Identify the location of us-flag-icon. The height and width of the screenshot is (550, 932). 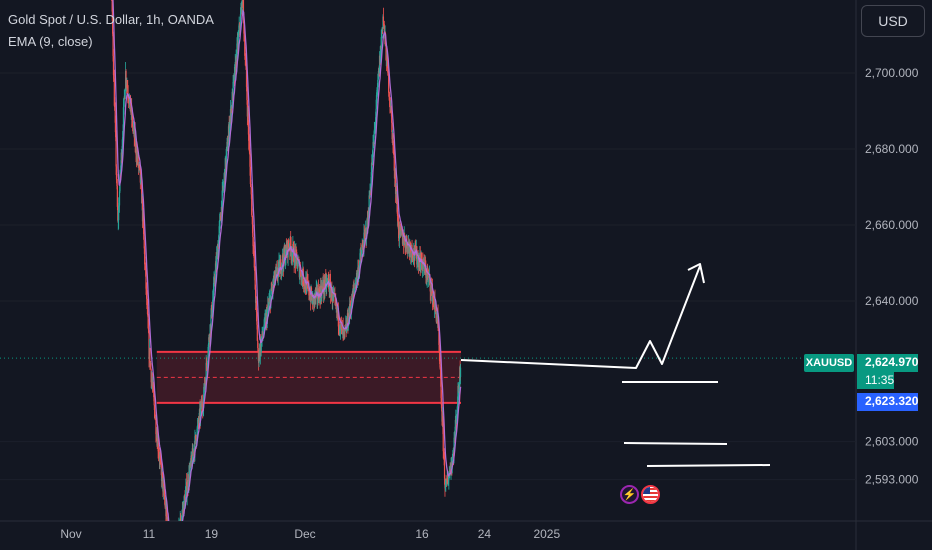
(650, 494).